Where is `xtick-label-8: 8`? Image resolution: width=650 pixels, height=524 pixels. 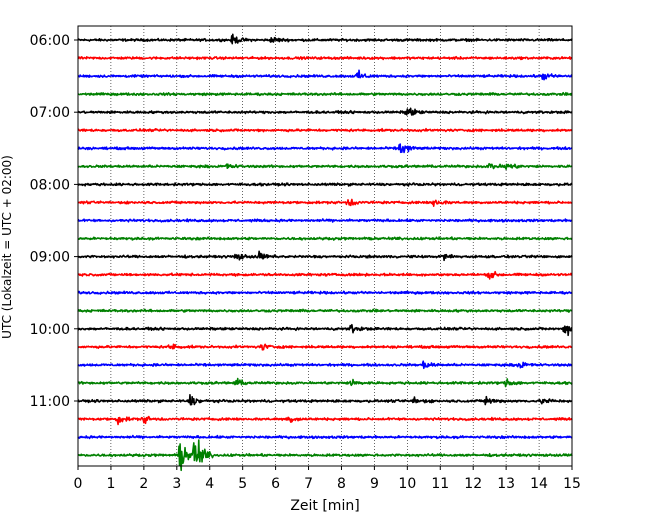 xtick-label-8: 8 is located at coordinates (341, 484).